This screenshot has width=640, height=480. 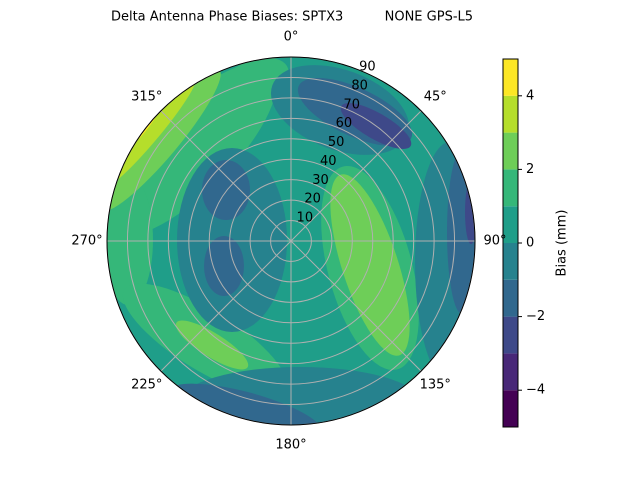 What do you see at coordinates (146, 385) in the screenshot?
I see `theta-tick-label: 225°` at bounding box center [146, 385].